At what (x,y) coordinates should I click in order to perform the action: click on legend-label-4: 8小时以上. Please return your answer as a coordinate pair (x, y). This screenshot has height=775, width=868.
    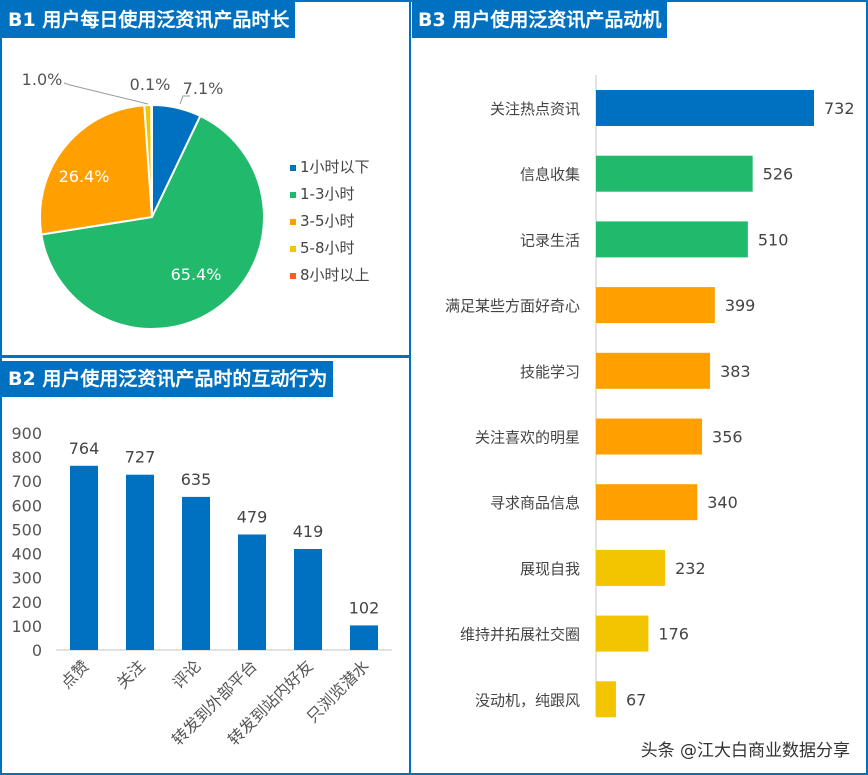
    Looking at the image, I should click on (335, 275).